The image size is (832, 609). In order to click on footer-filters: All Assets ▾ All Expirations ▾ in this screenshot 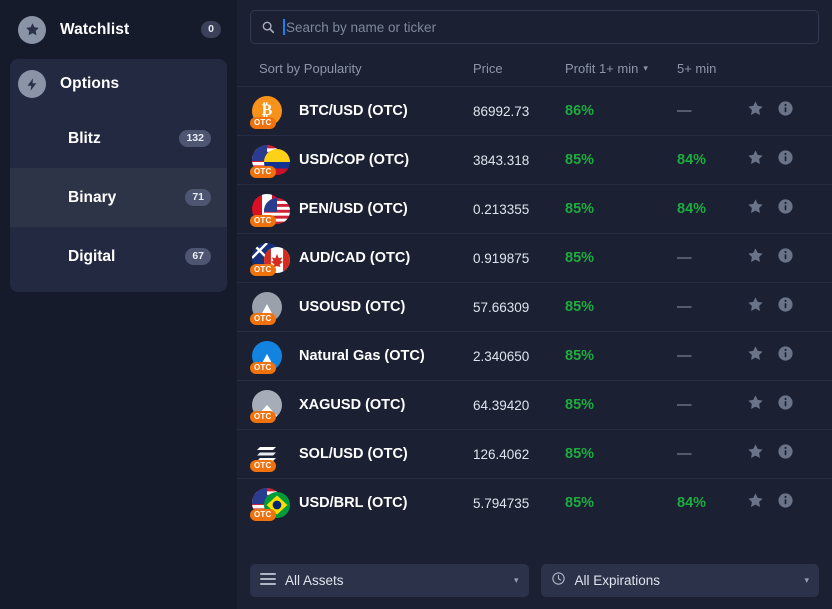, I will do `click(534, 580)`.